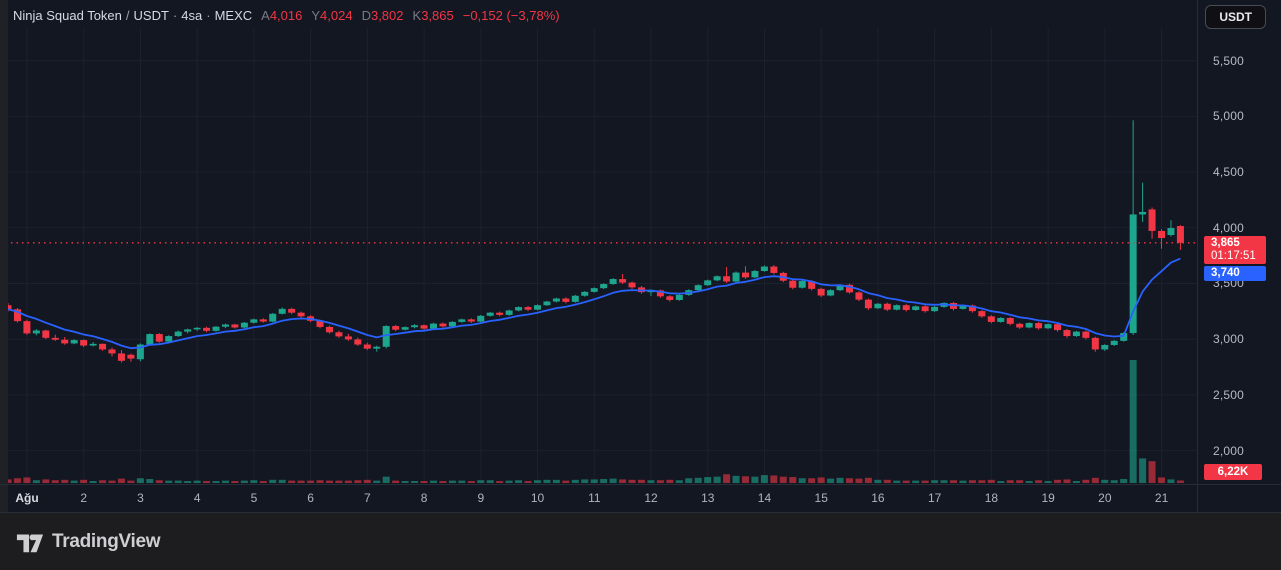 The image size is (1281, 570). I want to click on high-value: 4,024, so click(336, 15).